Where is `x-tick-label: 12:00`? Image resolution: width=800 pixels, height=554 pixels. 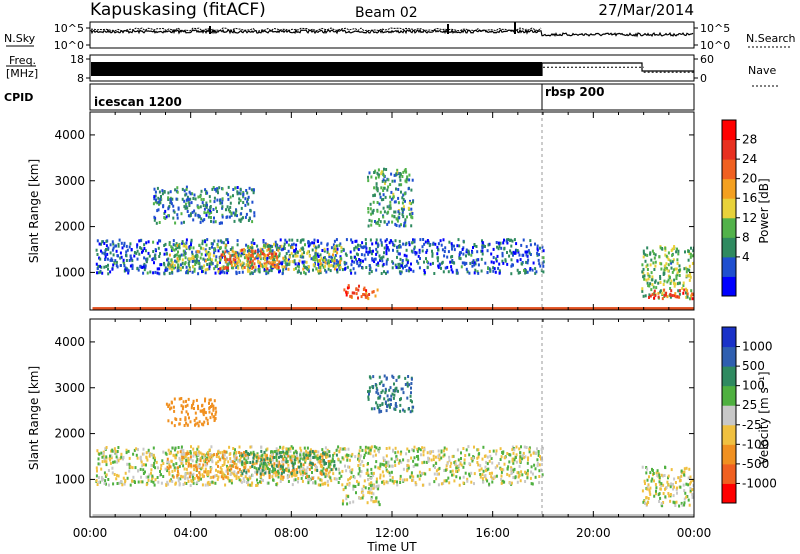
x-tick-label: 12:00 is located at coordinates (392, 533).